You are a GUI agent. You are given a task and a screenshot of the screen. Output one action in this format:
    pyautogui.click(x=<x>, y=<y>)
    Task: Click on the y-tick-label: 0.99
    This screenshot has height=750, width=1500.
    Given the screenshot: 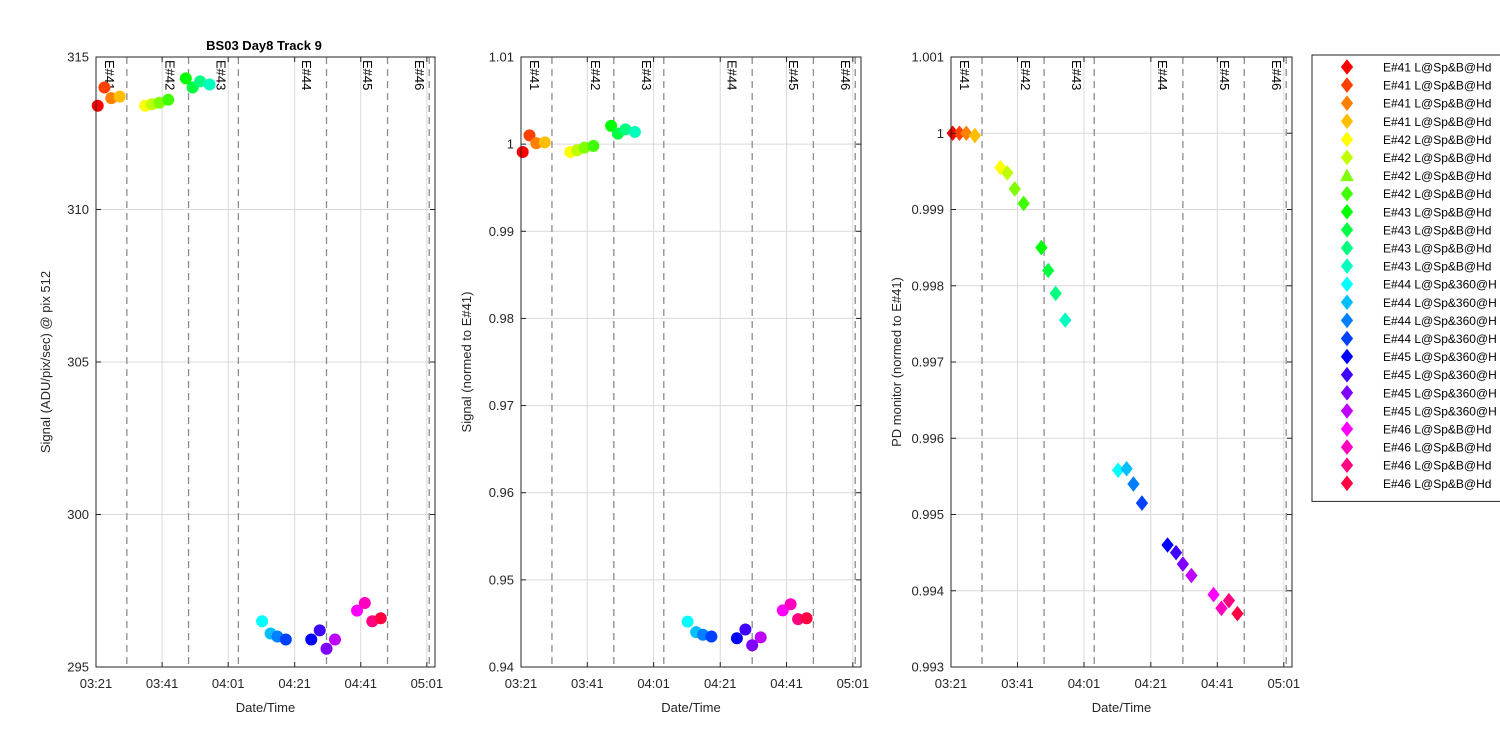 What is the action you would take?
    pyautogui.click(x=501, y=231)
    